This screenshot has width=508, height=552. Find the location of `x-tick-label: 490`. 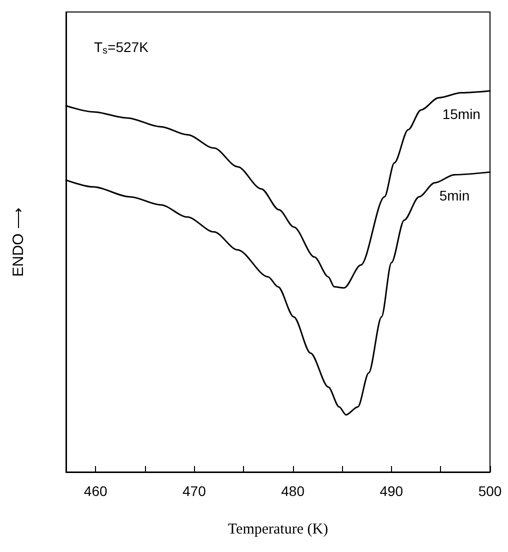

x-tick-label: 490 is located at coordinates (392, 491).